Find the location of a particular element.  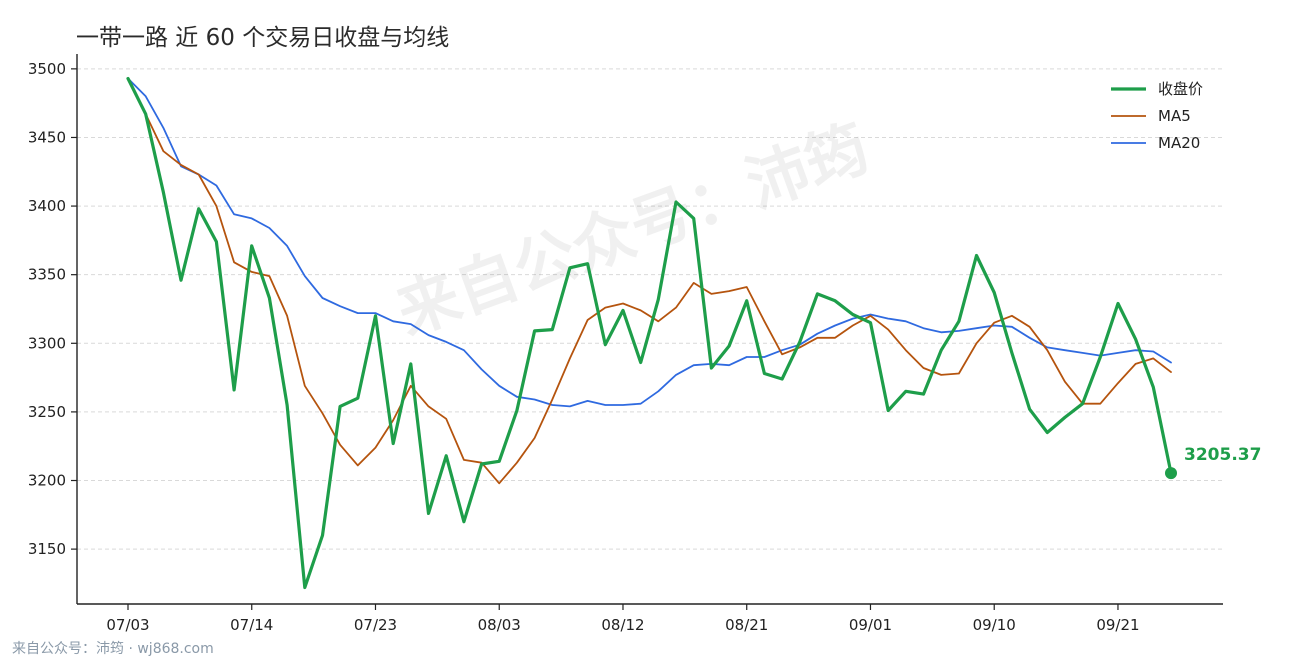

last-value-marker is located at coordinates (1171, 473).